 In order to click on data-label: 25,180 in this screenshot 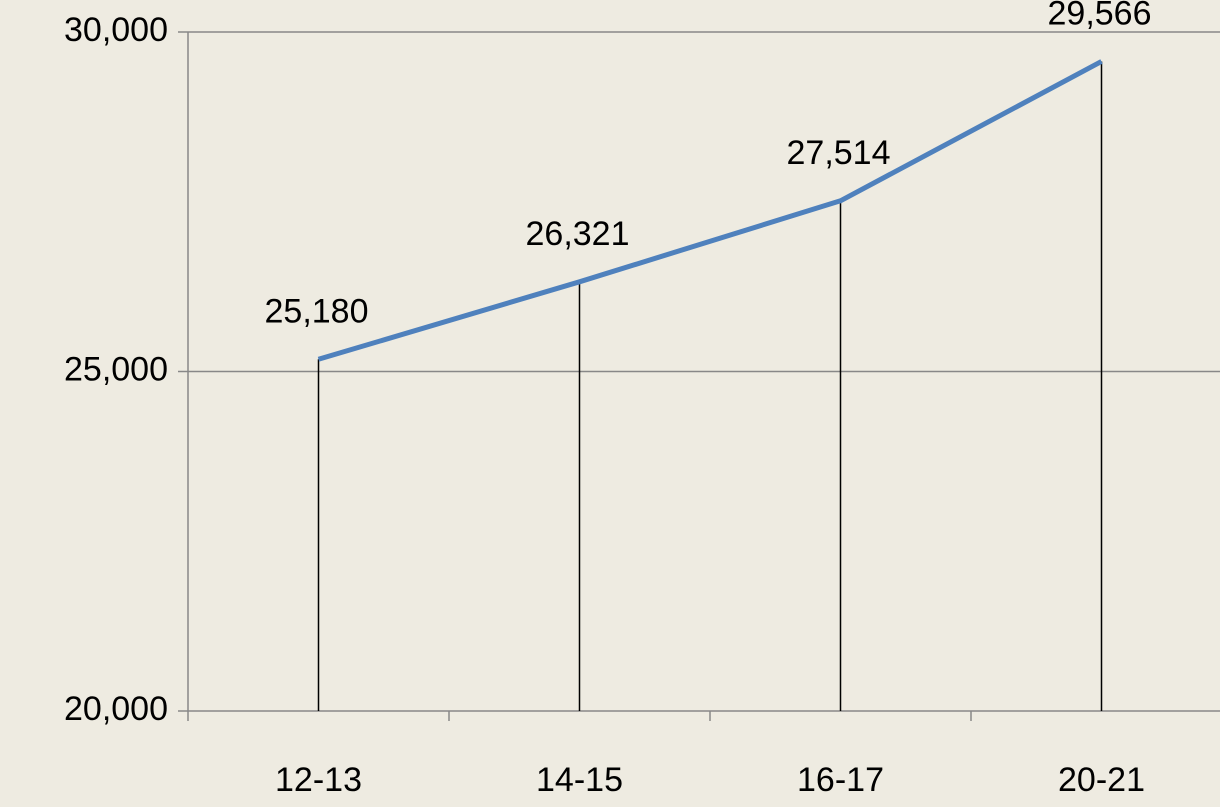, I will do `click(317, 311)`.